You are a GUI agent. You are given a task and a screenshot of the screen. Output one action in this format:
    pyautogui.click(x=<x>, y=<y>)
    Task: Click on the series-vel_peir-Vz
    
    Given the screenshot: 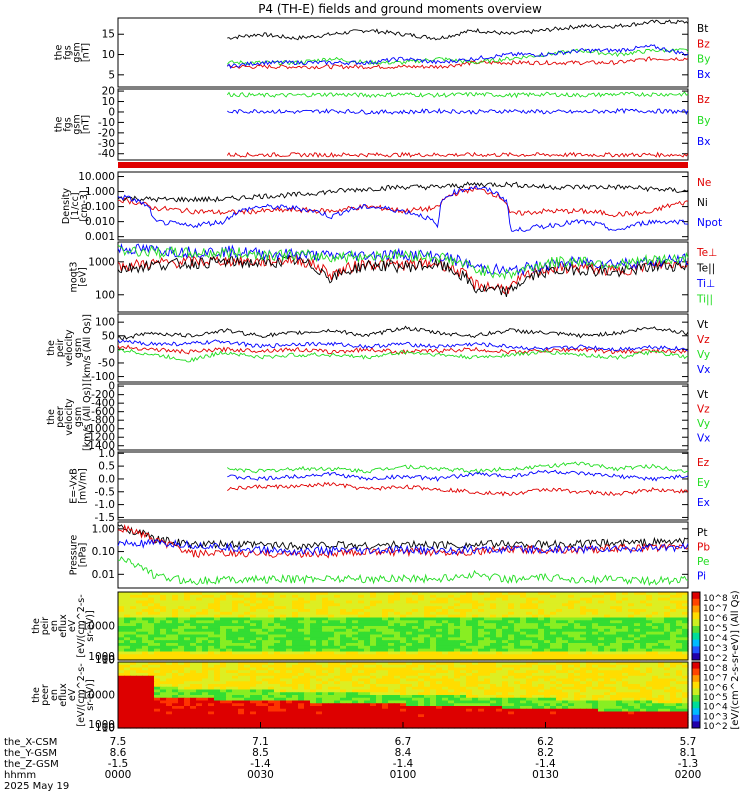 What is the action you would take?
    pyautogui.click(x=403, y=349)
    